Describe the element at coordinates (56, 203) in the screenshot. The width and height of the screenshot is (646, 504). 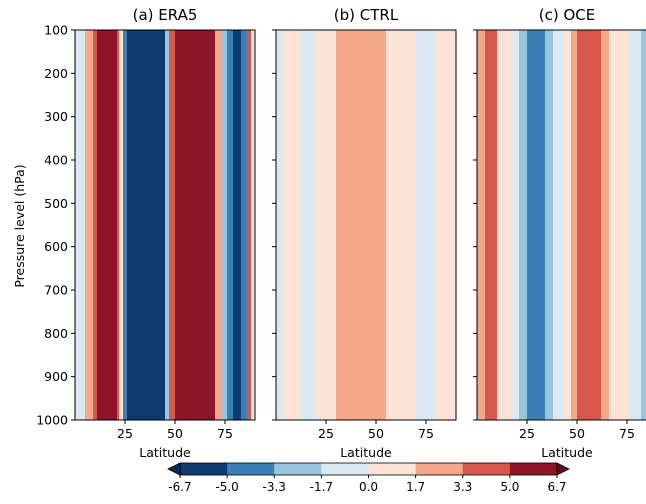
I see `y-tick-label: 500` at that location.